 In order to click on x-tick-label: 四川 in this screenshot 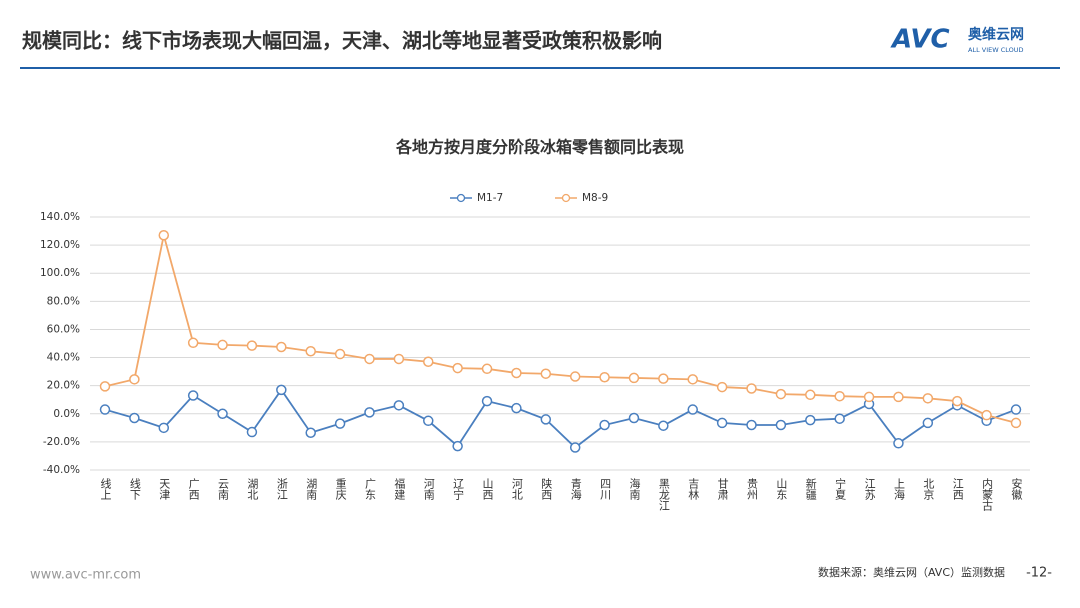, I will do `click(605, 489)`.